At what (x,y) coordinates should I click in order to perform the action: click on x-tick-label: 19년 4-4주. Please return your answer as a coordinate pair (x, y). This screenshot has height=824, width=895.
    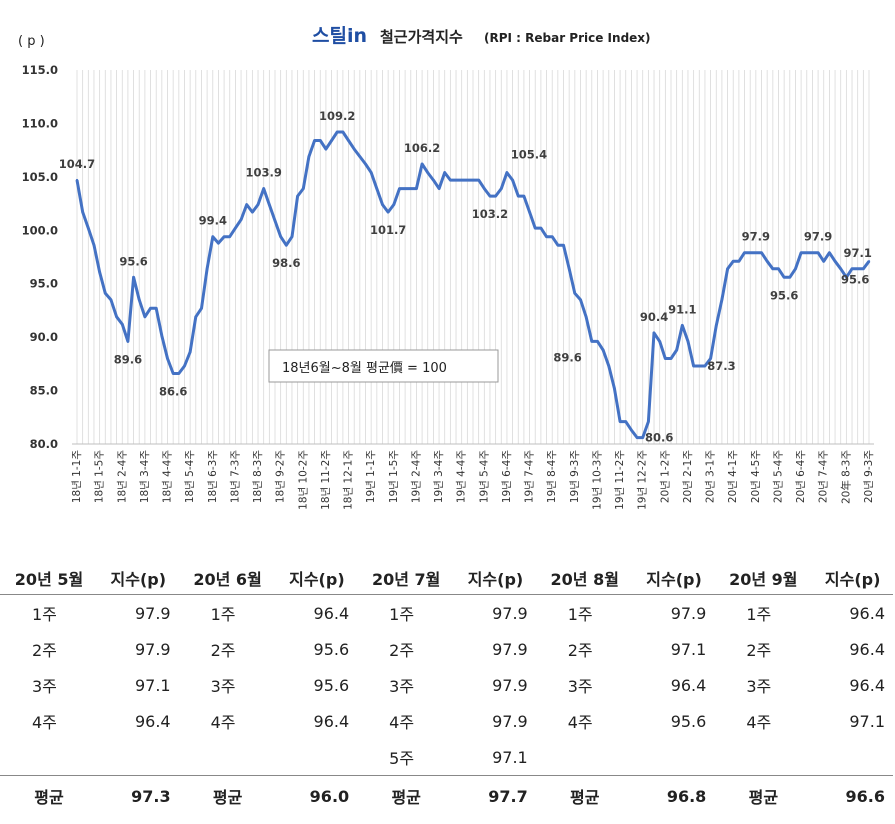
    Looking at the image, I should click on (462, 477).